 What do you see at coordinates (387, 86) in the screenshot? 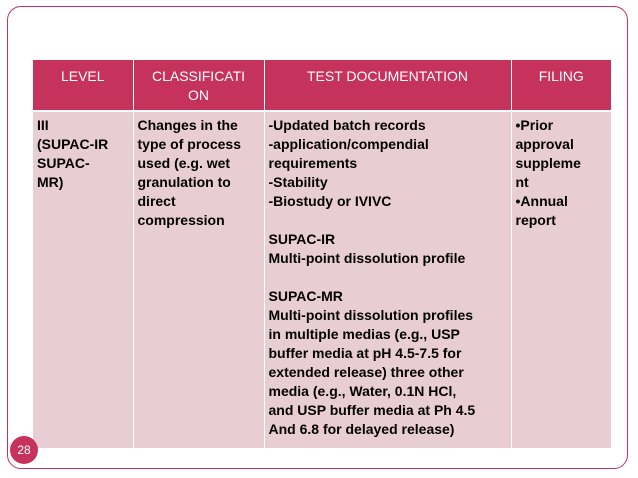
I see `header-test-documentation: TEST DOCUMENTATION` at bounding box center [387, 86].